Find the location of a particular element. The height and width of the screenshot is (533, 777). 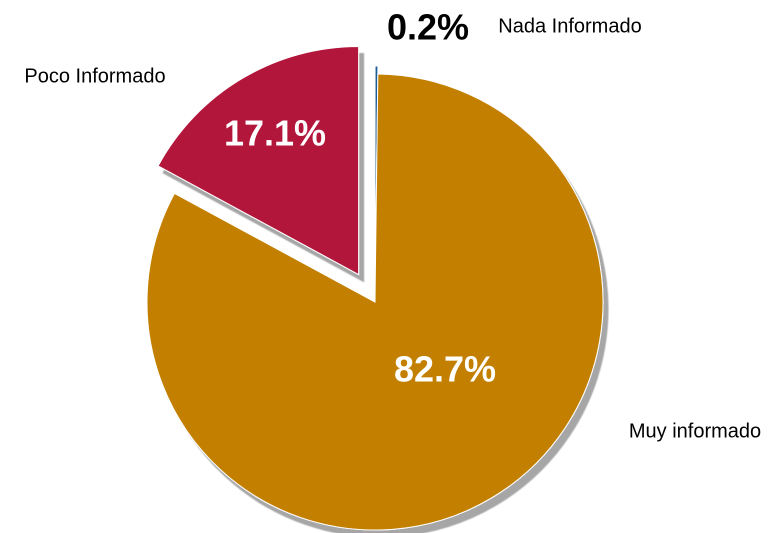

category-label: Poco Informado is located at coordinates (94, 76).